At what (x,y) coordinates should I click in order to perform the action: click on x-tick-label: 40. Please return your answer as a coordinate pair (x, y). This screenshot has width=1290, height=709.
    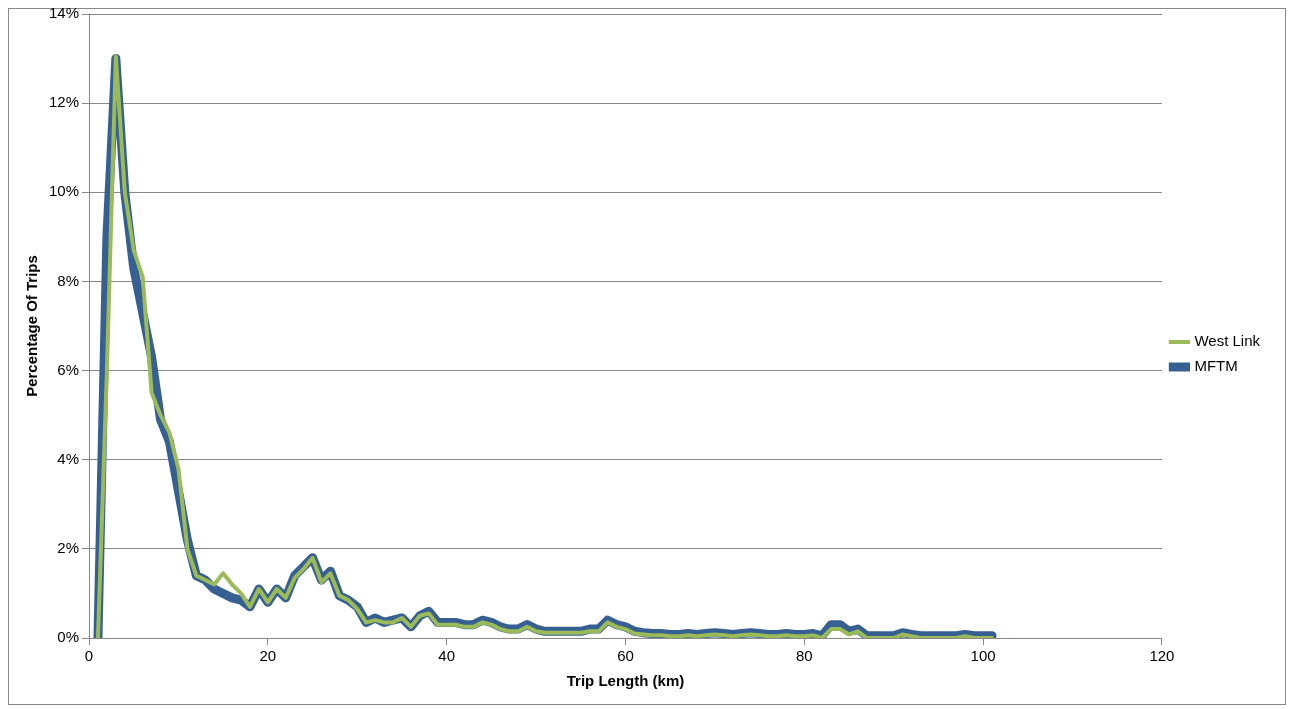
    Looking at the image, I should click on (446, 656).